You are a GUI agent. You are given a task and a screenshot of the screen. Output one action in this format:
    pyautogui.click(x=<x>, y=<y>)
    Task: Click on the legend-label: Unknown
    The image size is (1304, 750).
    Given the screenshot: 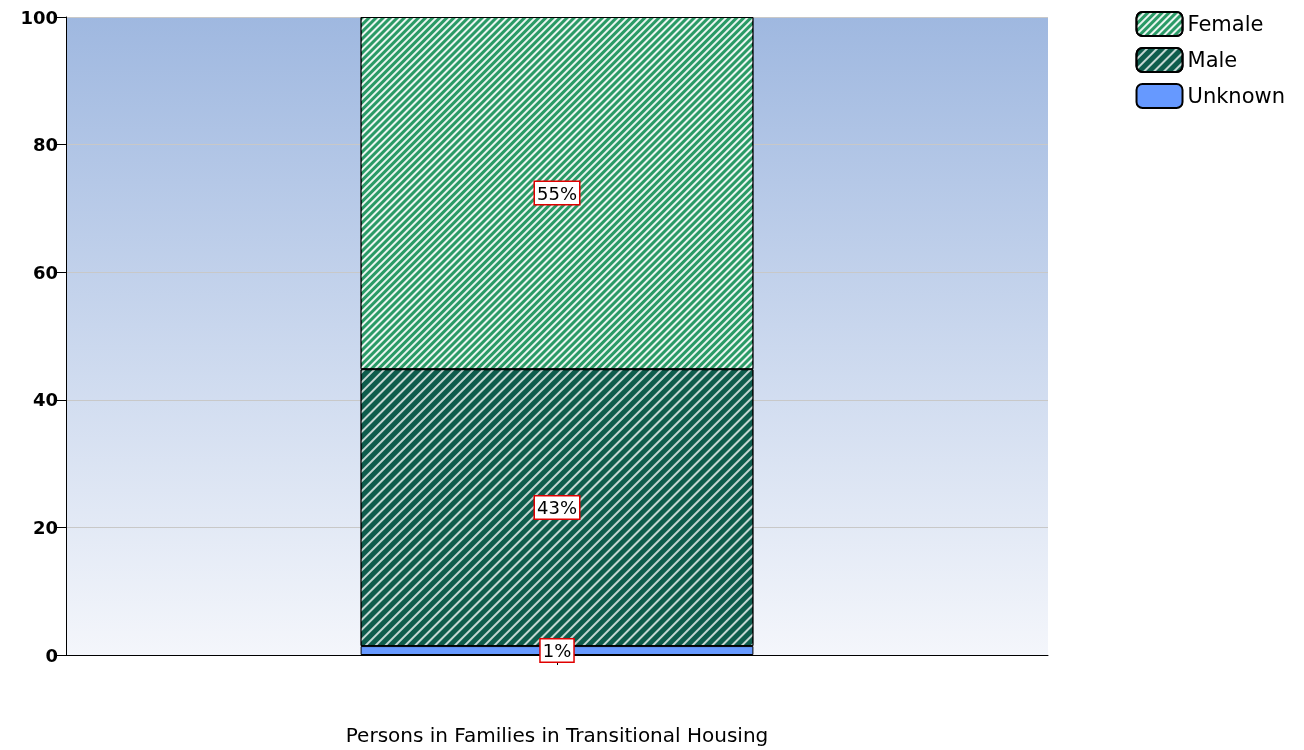 What is the action you would take?
    pyautogui.click(x=1236, y=96)
    